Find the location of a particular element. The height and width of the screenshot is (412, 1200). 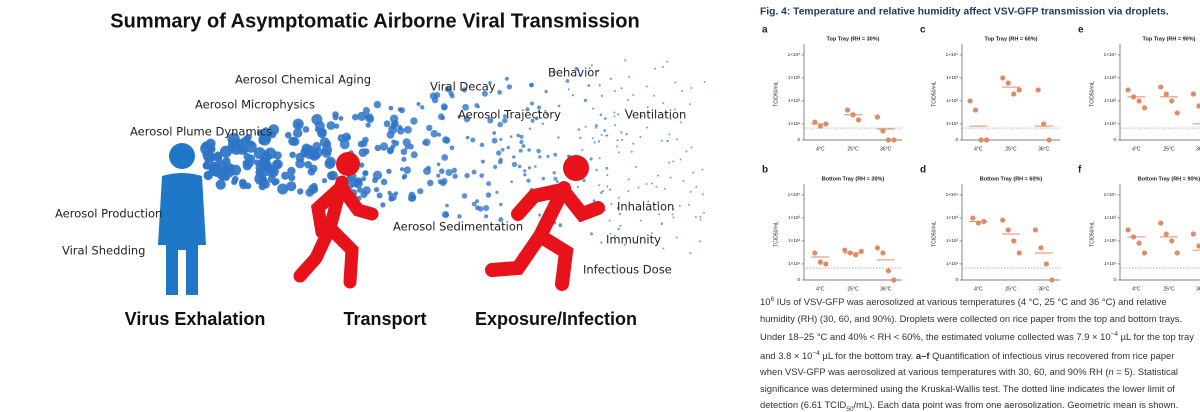

stage-label: Virus Exhalation is located at coordinates (195, 319).